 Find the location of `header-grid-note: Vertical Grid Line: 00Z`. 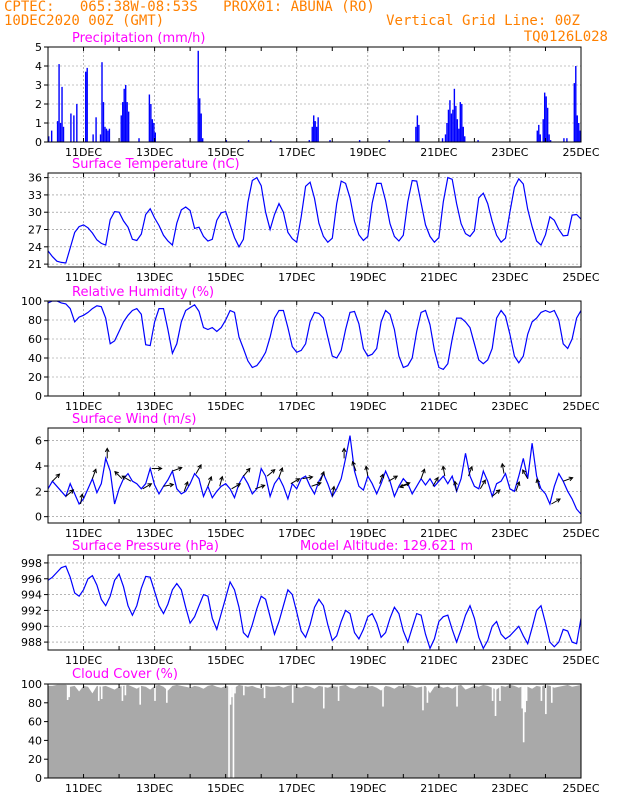

header-grid-note: Vertical Grid Line: 00Z is located at coordinates (483, 21).